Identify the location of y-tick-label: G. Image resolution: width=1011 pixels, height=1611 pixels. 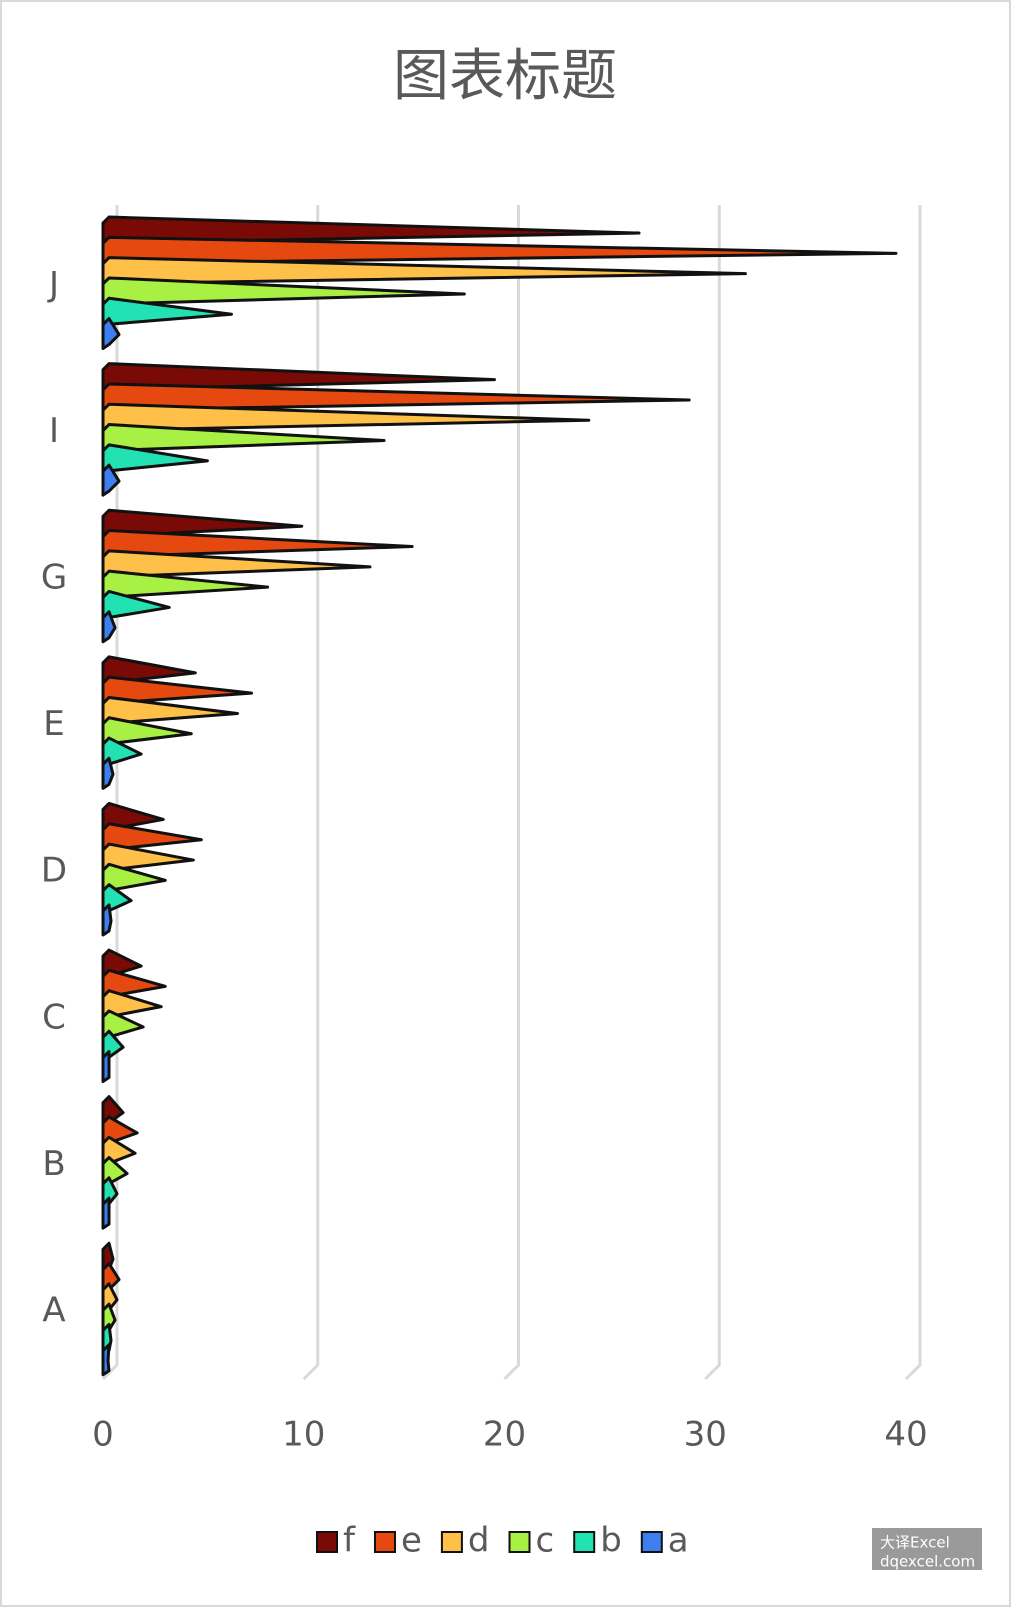
(54, 578).